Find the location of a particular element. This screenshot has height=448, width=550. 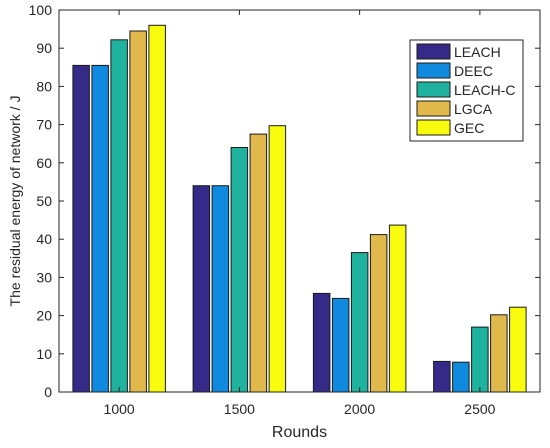

bar-leach-2000 is located at coordinates (321, 342).